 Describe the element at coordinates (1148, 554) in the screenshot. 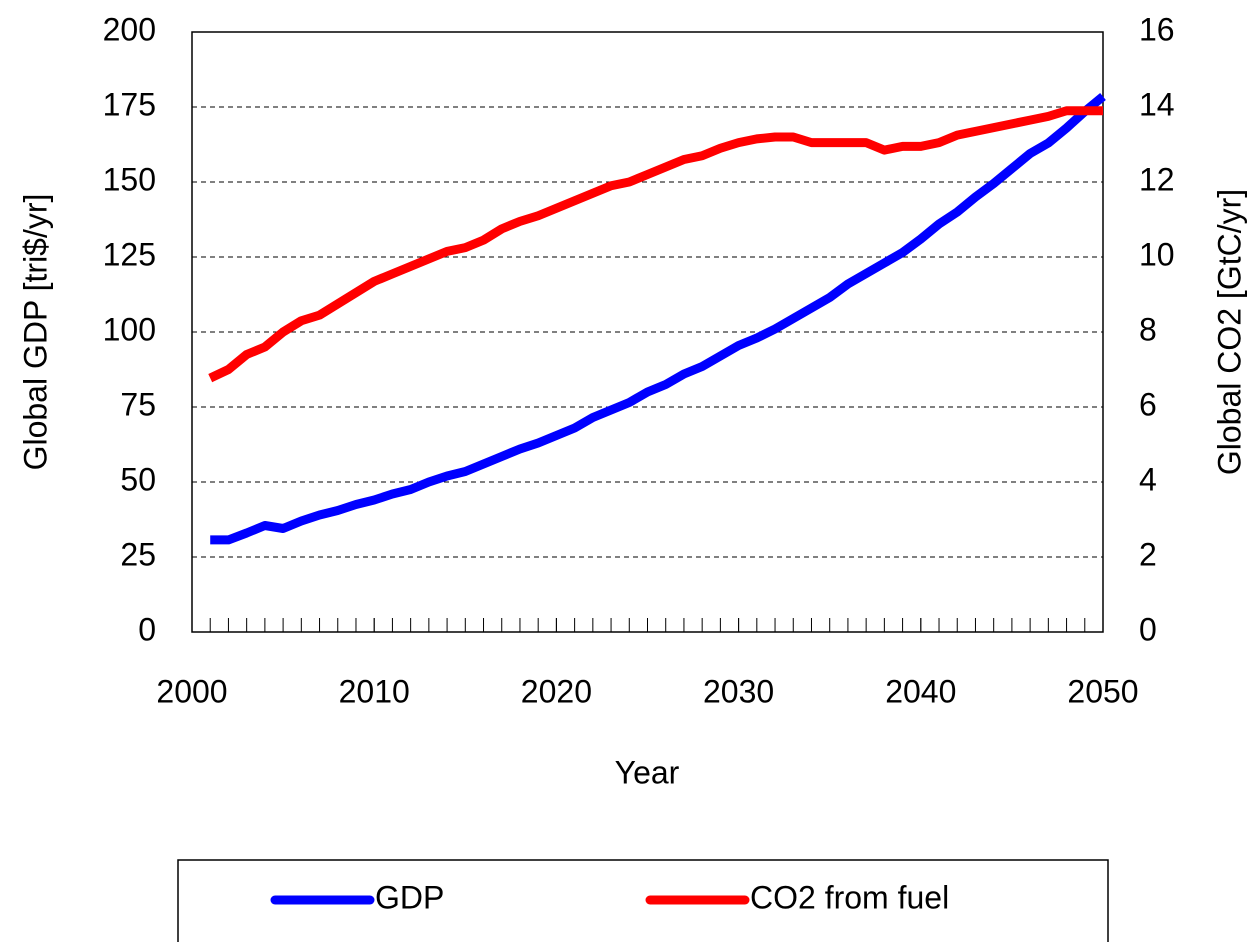

I see `y2-tick-label: 2` at that location.